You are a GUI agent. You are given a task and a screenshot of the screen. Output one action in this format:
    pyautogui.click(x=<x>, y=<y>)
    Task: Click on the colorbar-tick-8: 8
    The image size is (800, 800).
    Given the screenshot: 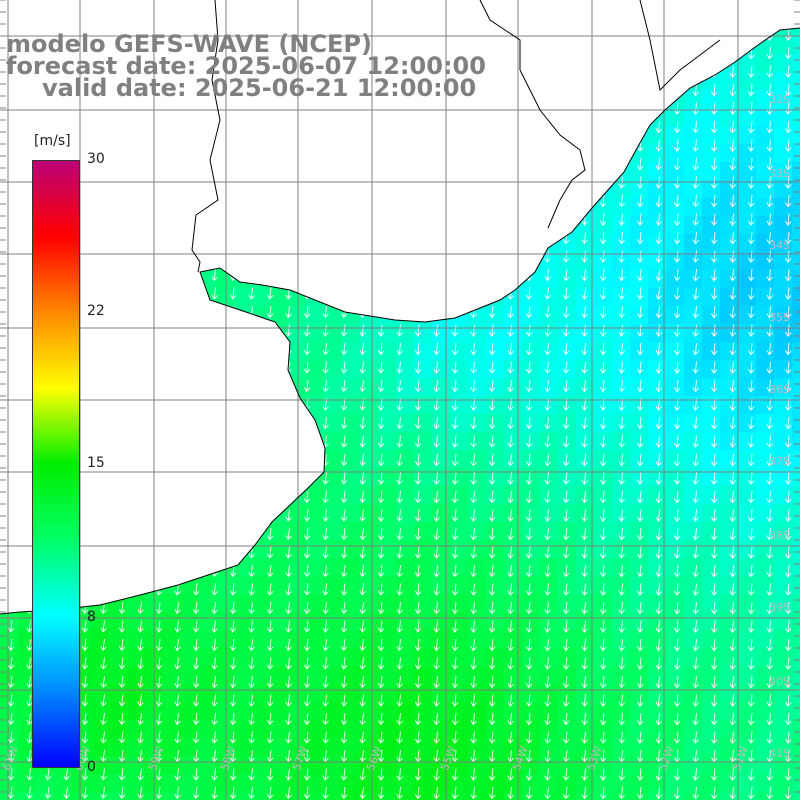 What is the action you would take?
    pyautogui.click(x=91, y=617)
    